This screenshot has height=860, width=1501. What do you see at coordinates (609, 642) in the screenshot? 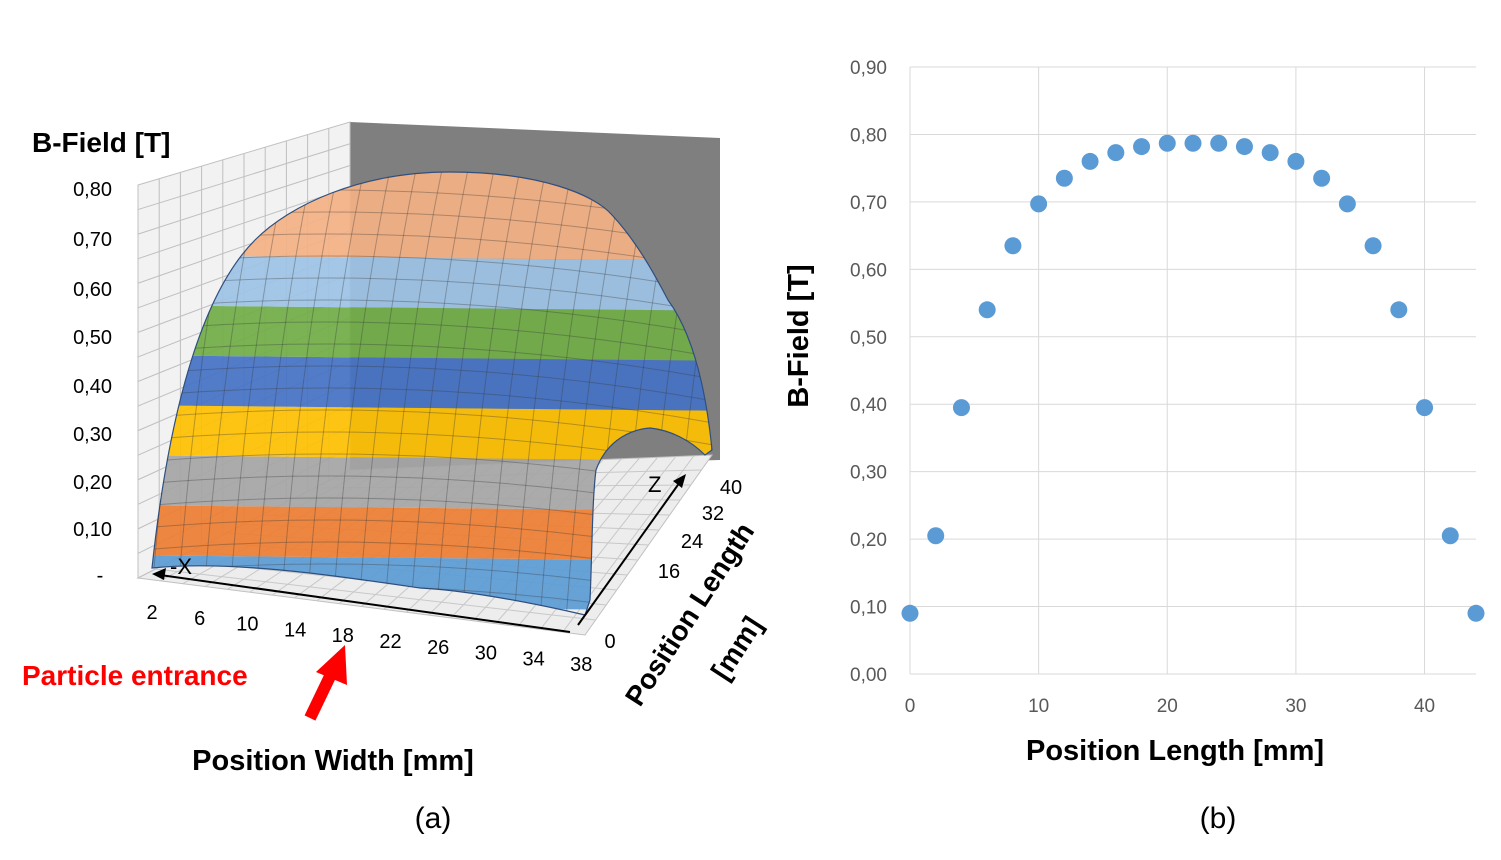
I see `surface-length-tick: 0` at bounding box center [609, 642].